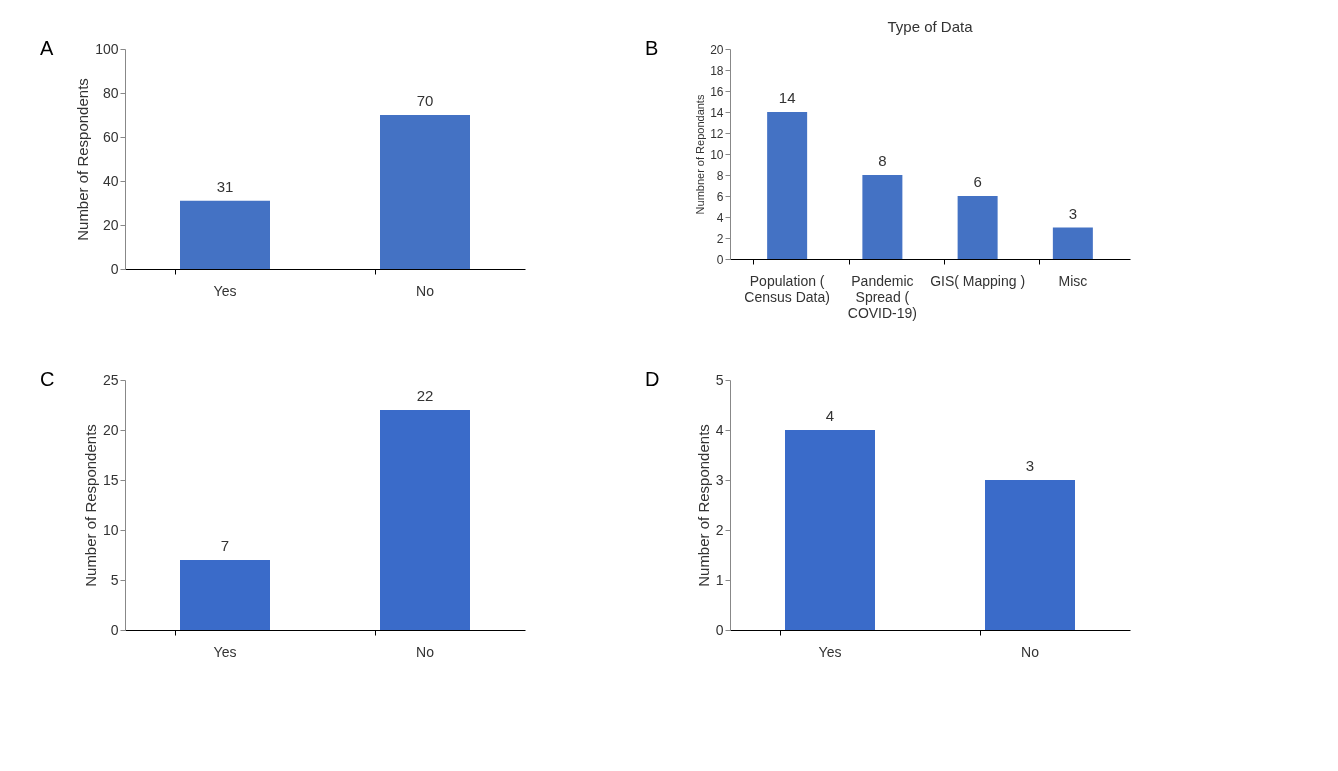 The width and height of the screenshot is (1338, 771). I want to click on text: B, so click(652, 48).